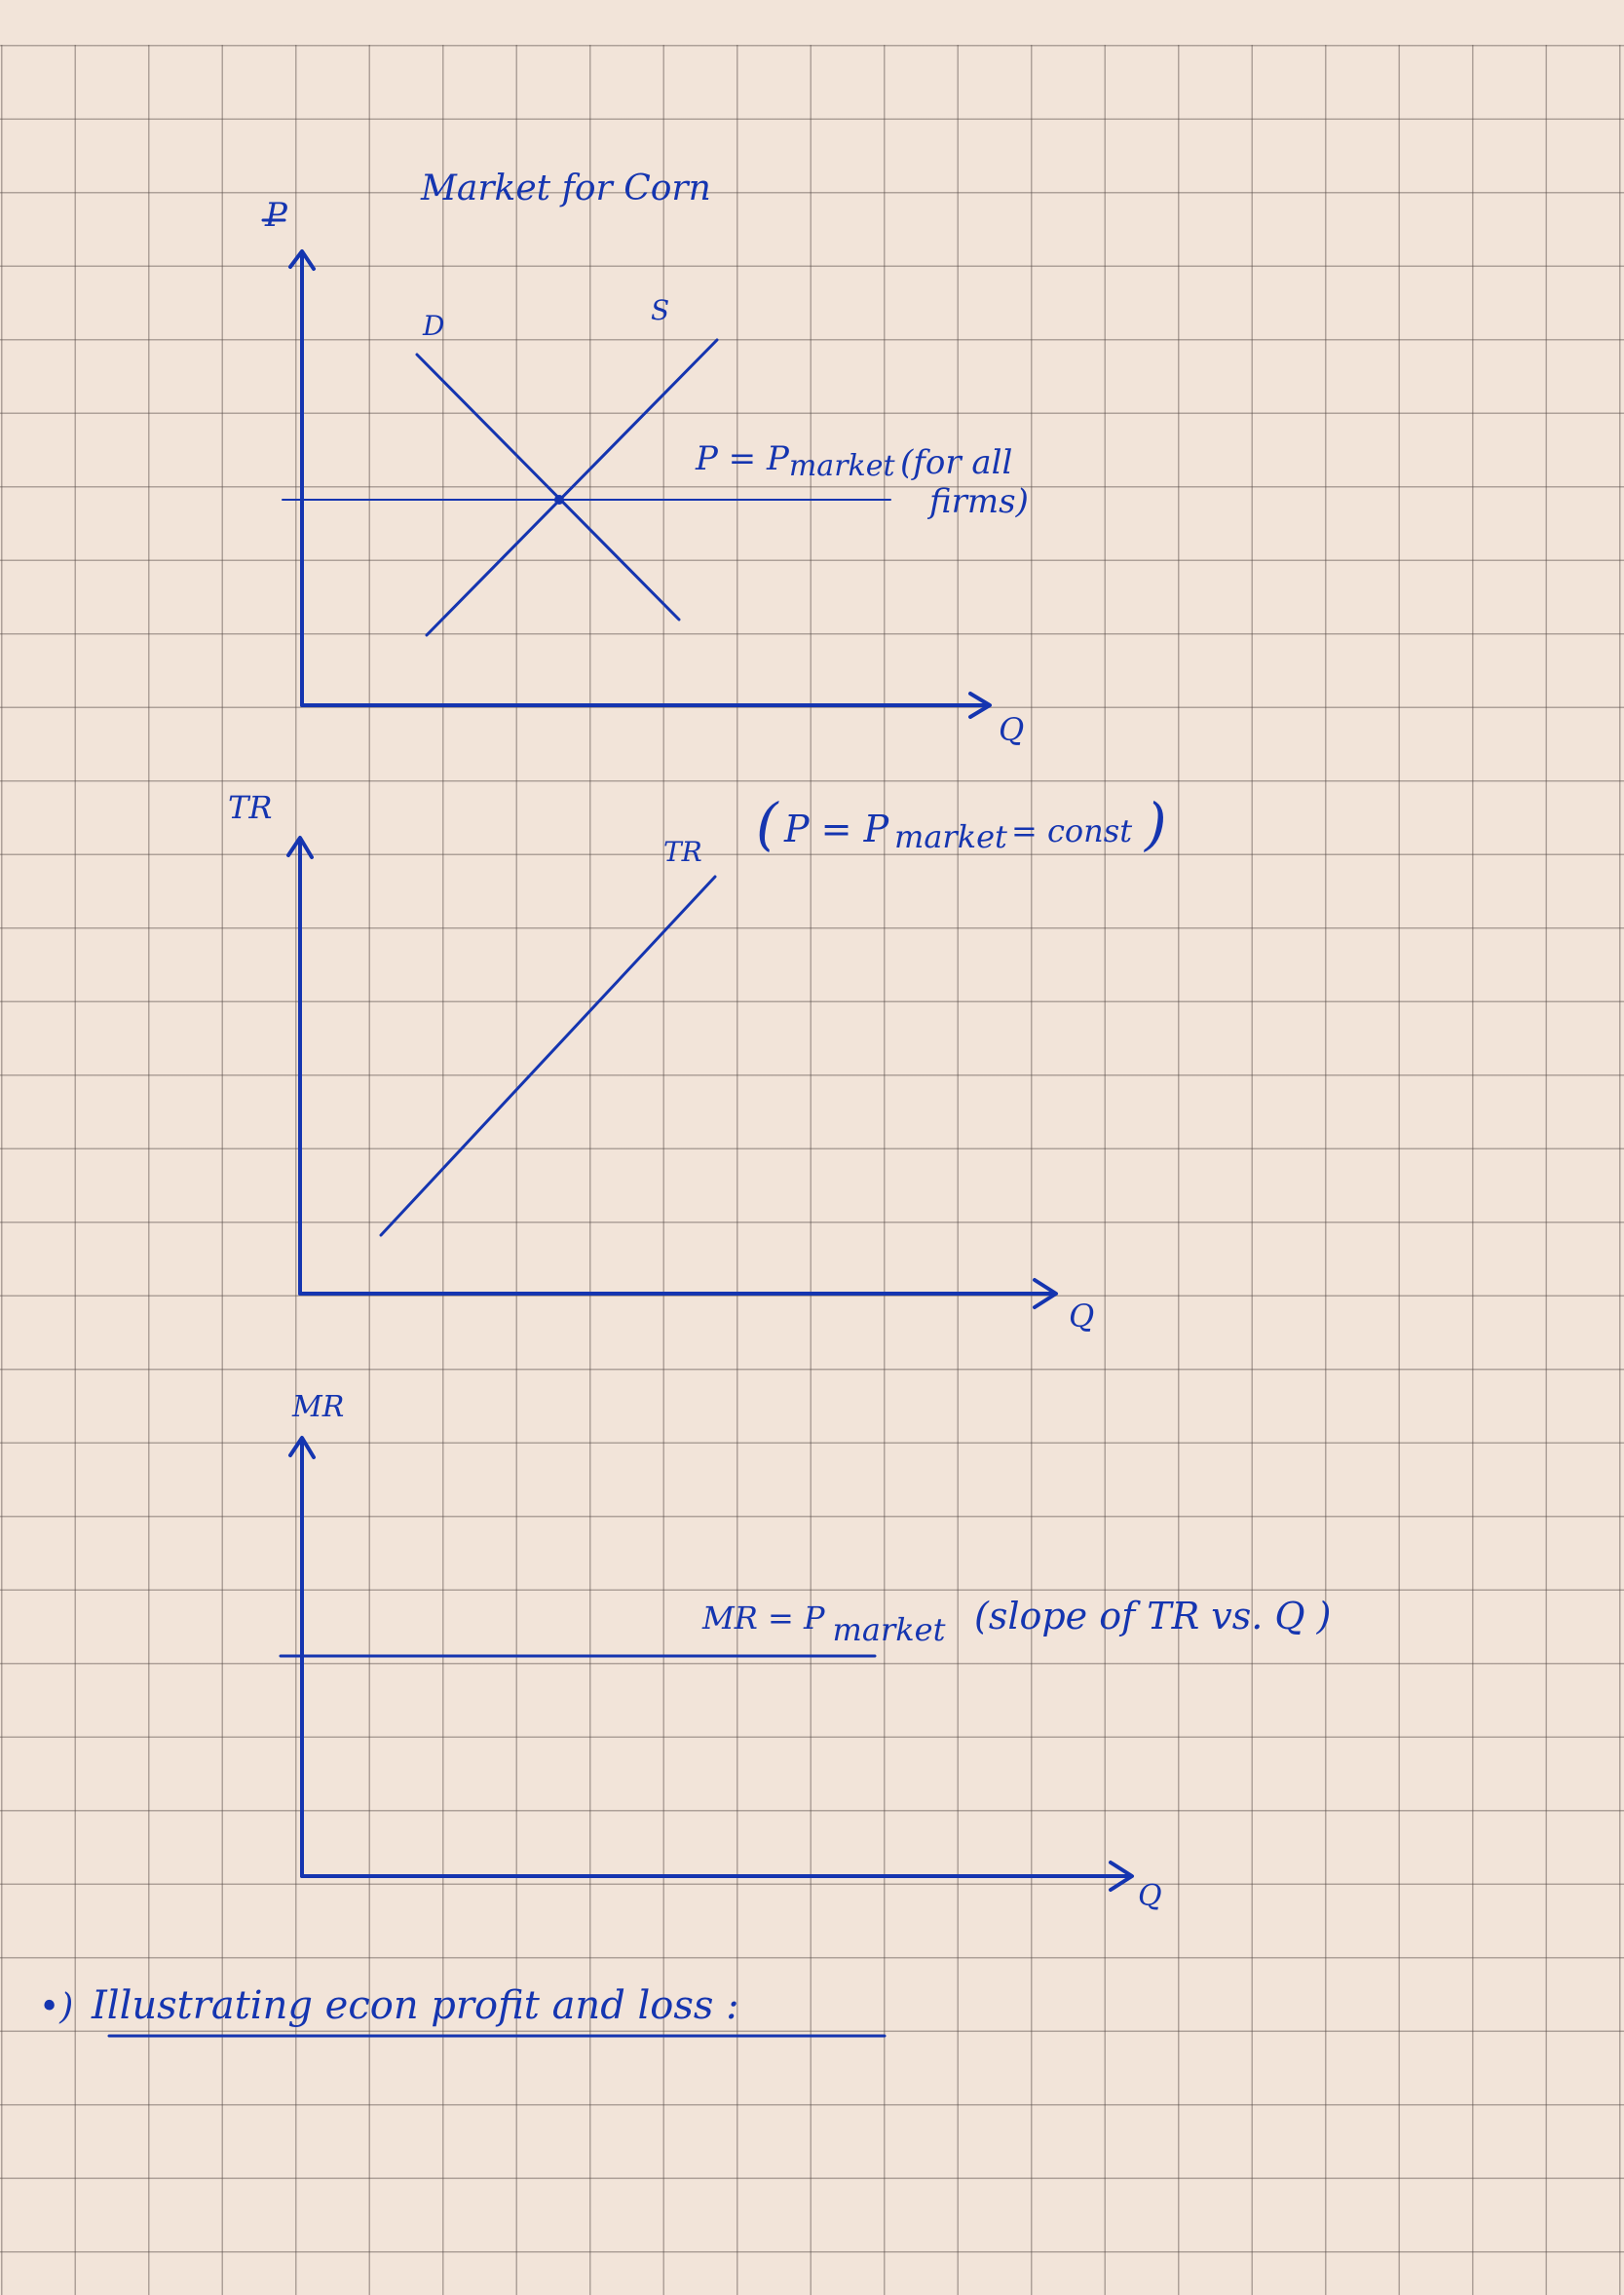  What do you see at coordinates (302, 260) in the screenshot?
I see `market-y-axis-arrow` at bounding box center [302, 260].